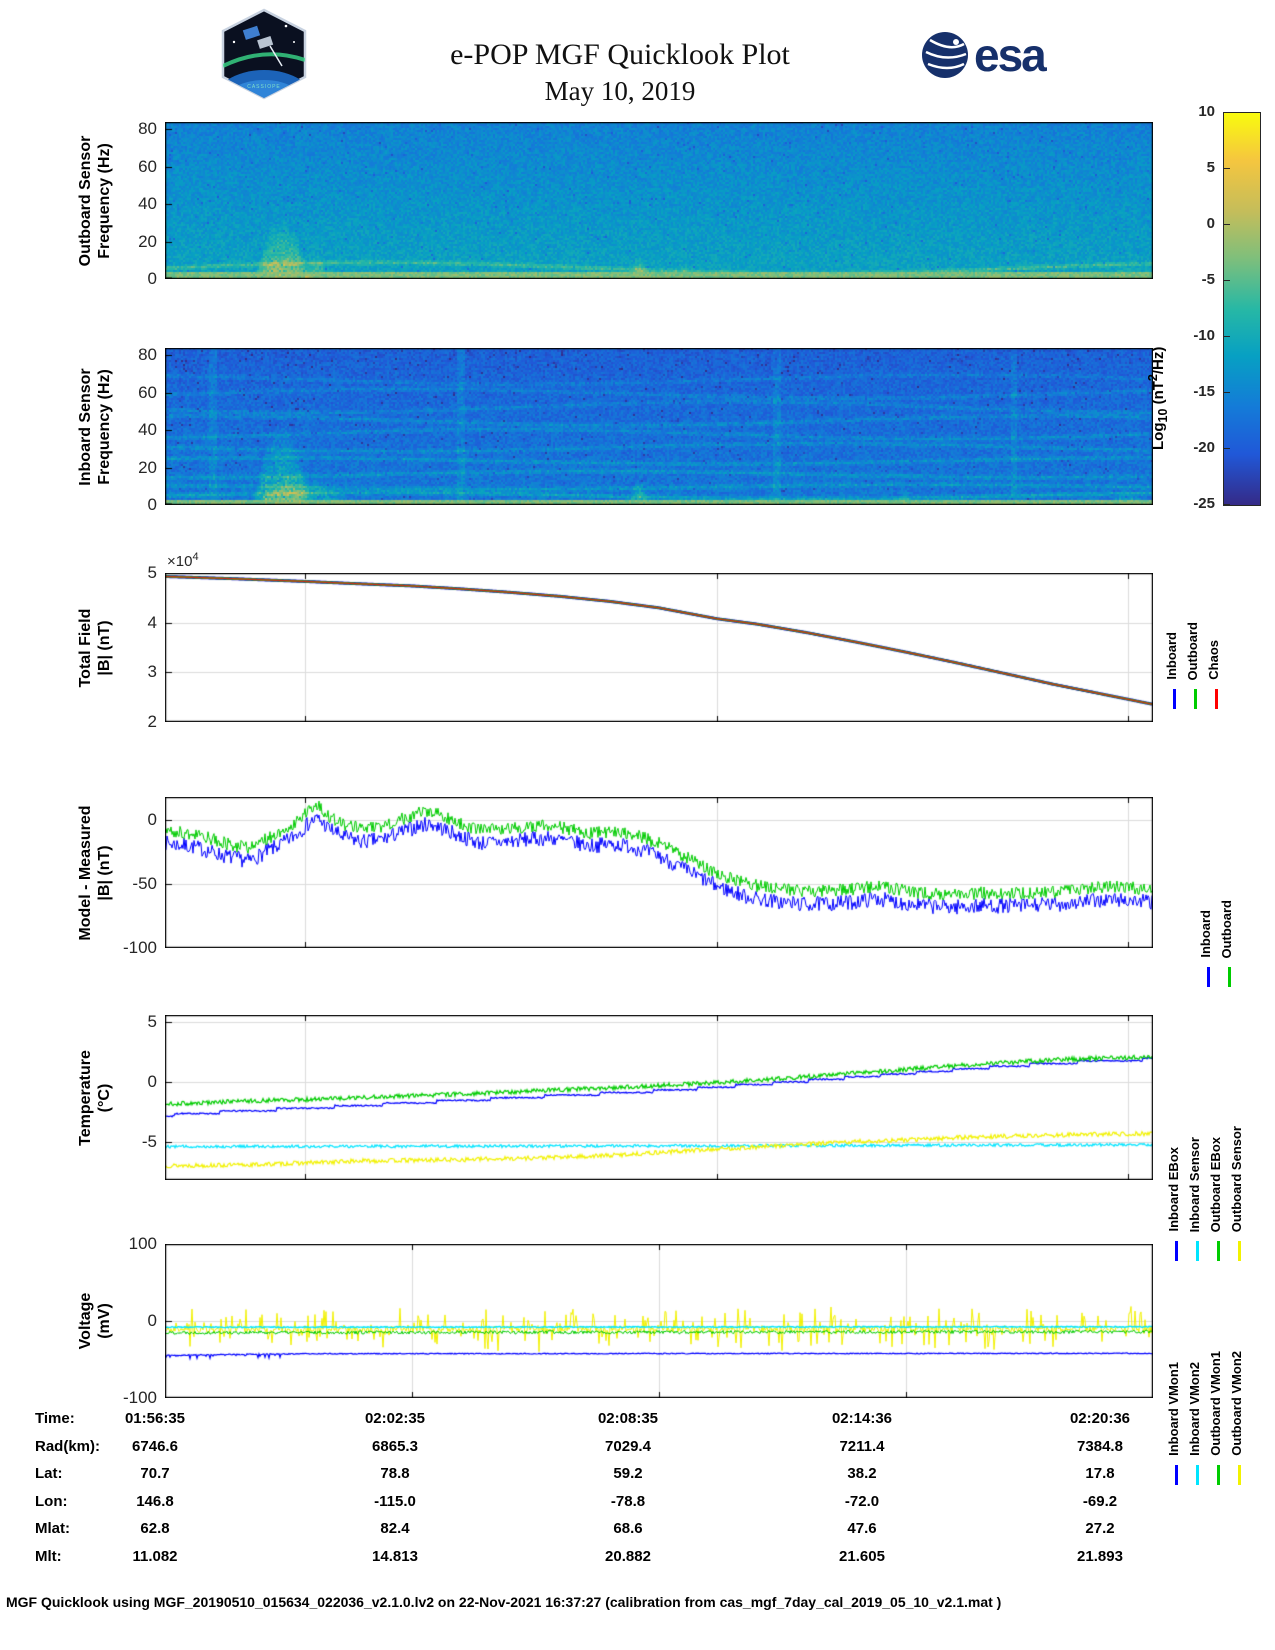  I want to click on legend-label: Chaos, so click(1213, 660).